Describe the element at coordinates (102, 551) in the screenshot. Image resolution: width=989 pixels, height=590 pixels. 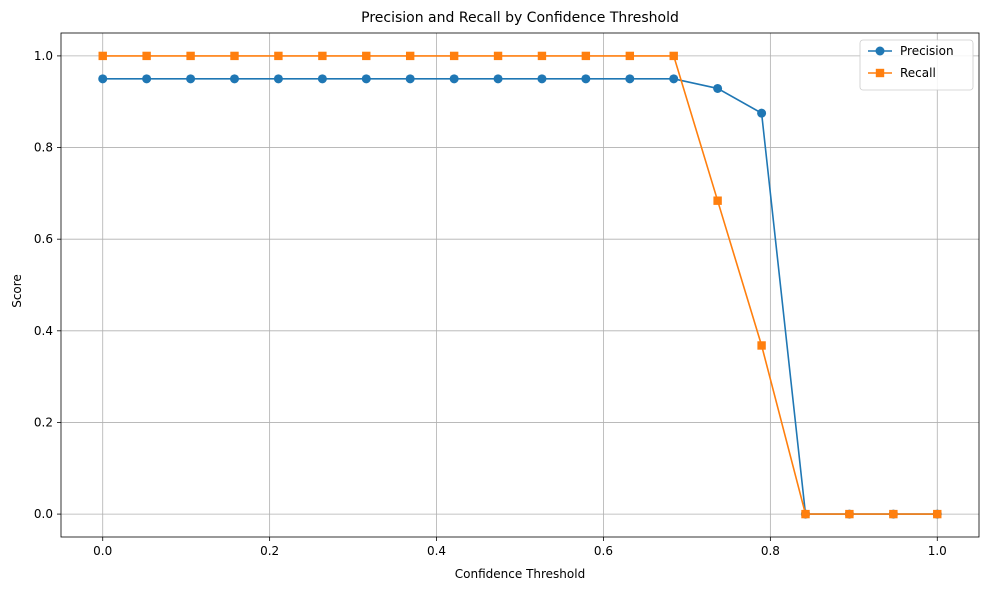
I see `x-tick-label: 0.0` at that location.